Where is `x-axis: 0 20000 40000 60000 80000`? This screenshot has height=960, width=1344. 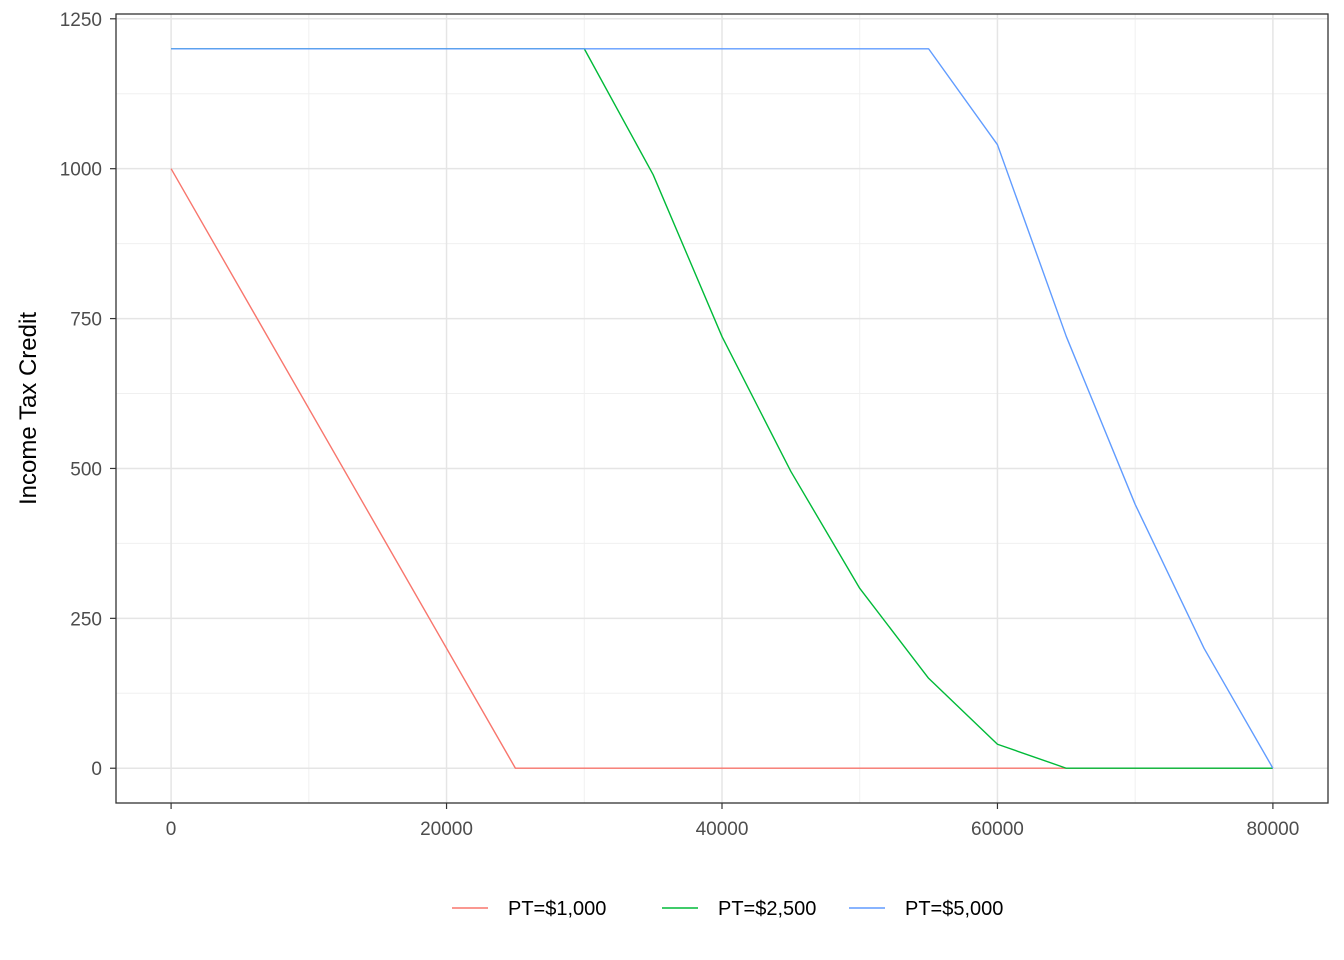 x-axis: 0 20000 40000 60000 80000 is located at coordinates (732, 821).